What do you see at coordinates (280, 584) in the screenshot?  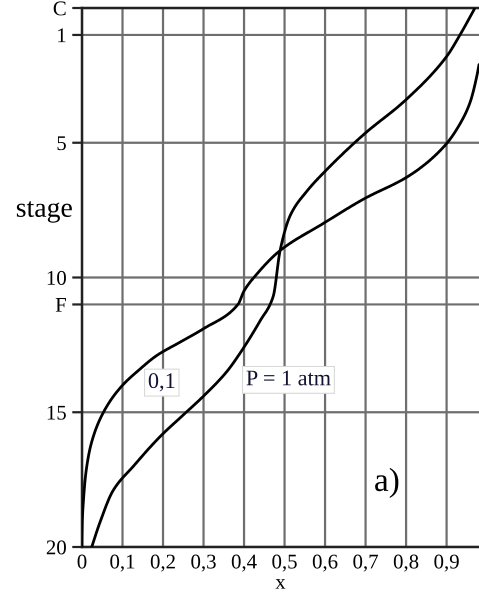 I see `x-axis-title: x` at bounding box center [280, 584].